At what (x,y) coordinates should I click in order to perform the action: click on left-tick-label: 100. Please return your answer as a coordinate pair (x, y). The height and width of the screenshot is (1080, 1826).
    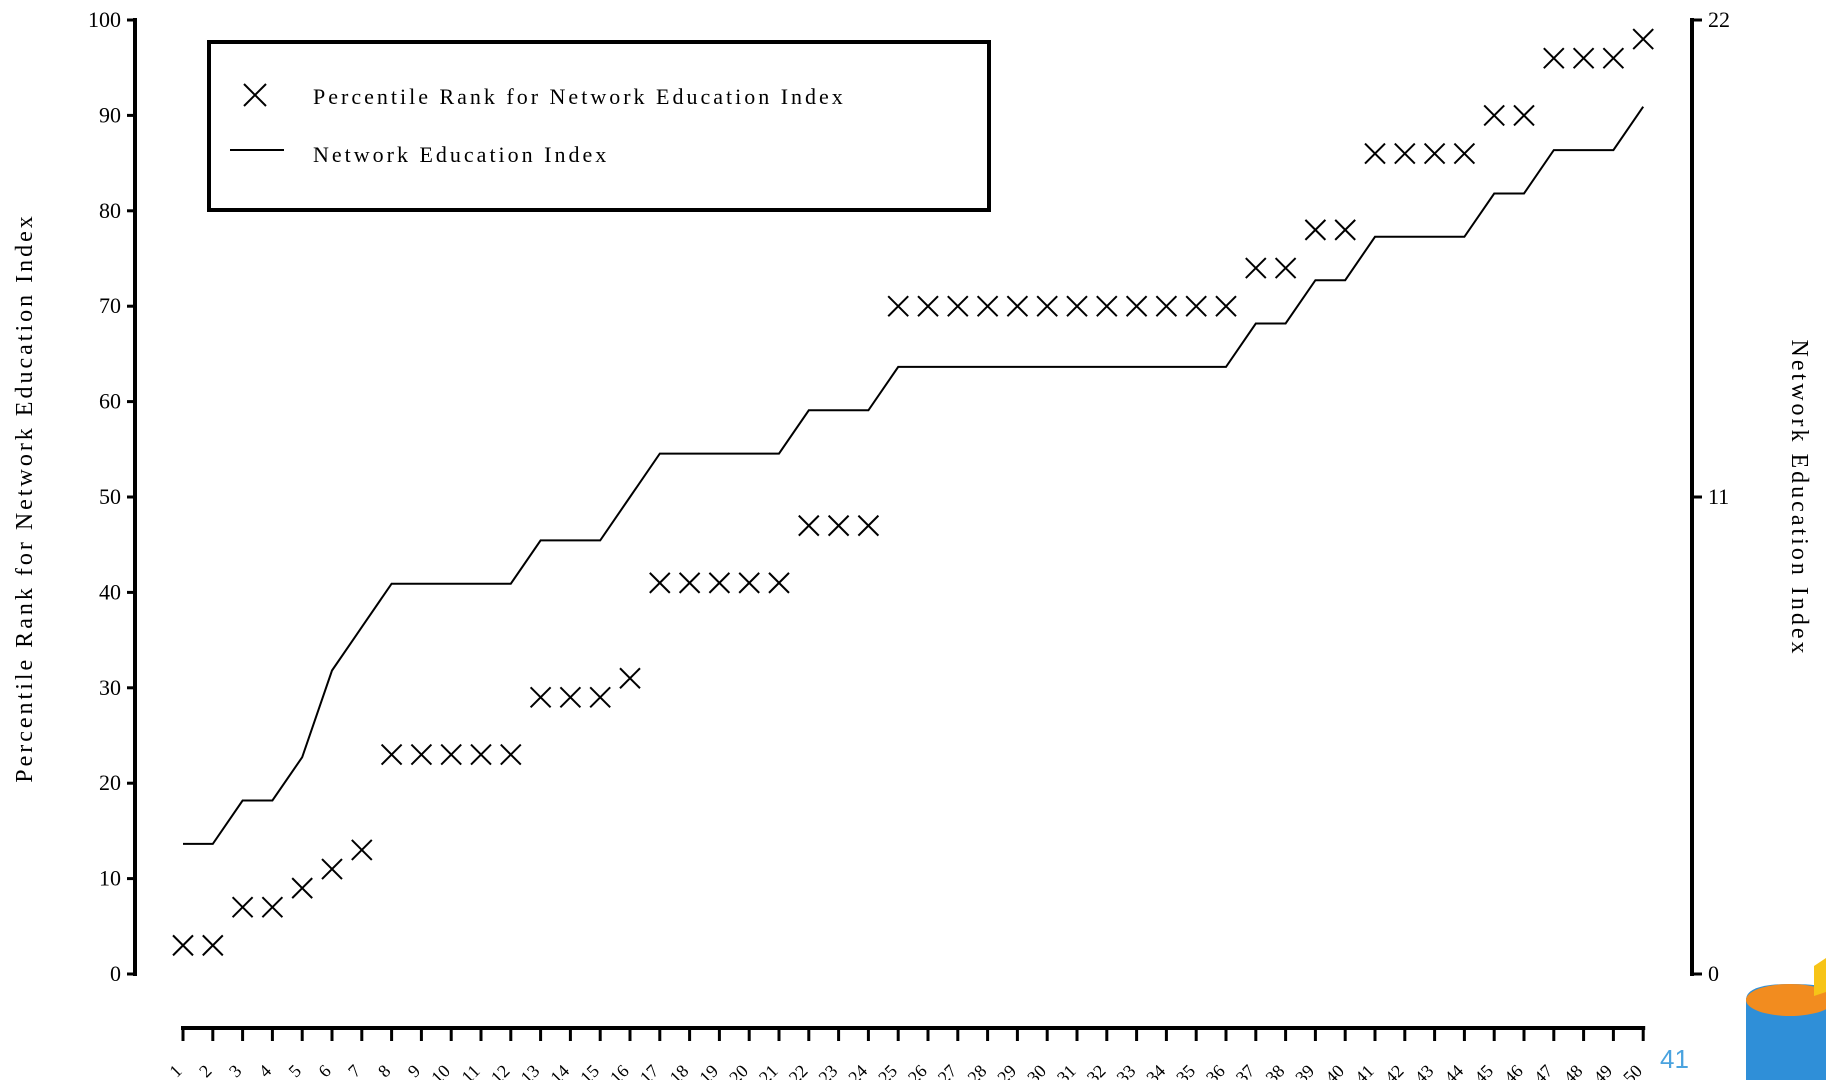
    Looking at the image, I should click on (104, 19).